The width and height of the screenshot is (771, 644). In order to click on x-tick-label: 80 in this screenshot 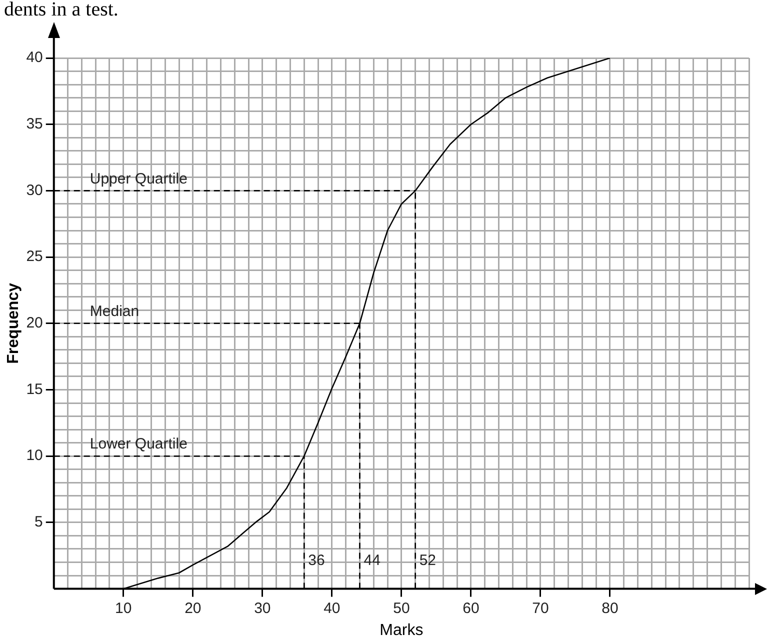, I will do `click(610, 608)`.